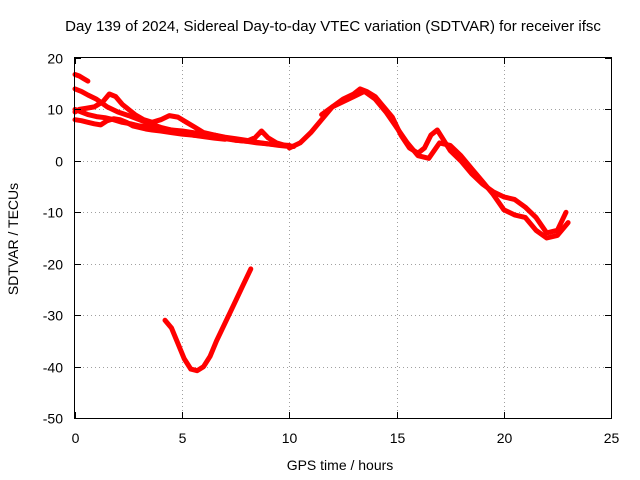 The width and height of the screenshot is (640, 480). I want to click on y-tick-label: -30, so click(53, 316).